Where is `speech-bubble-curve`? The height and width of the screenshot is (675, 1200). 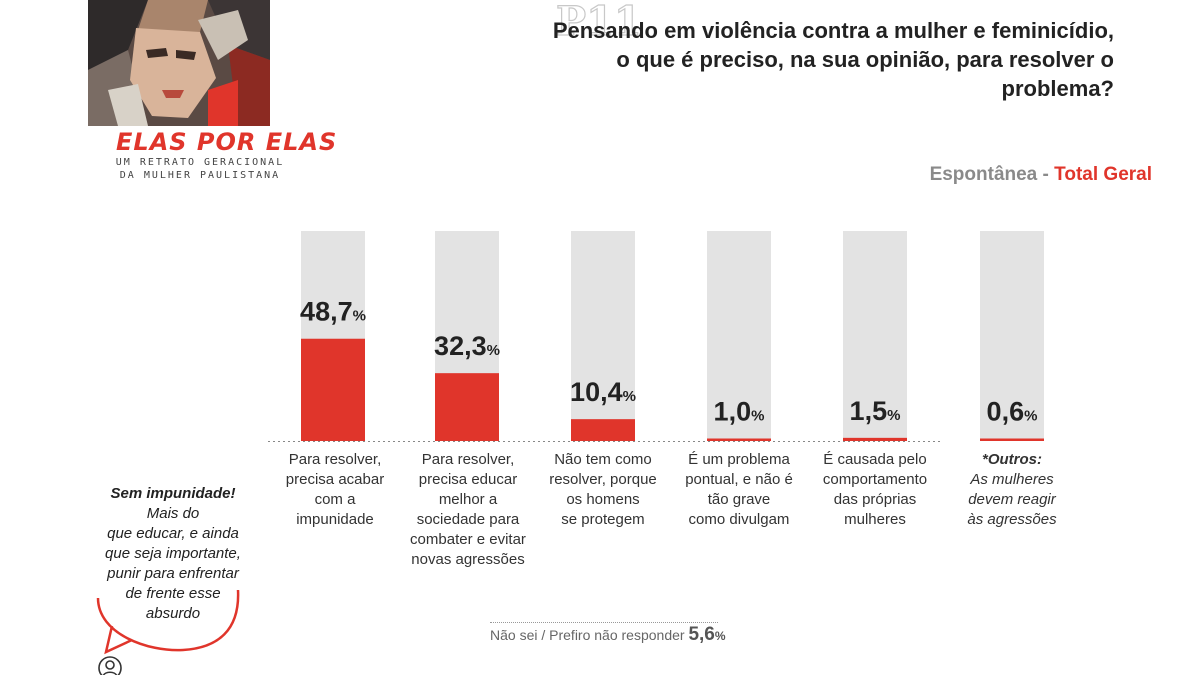
speech-bubble-curve is located at coordinates (168, 622).